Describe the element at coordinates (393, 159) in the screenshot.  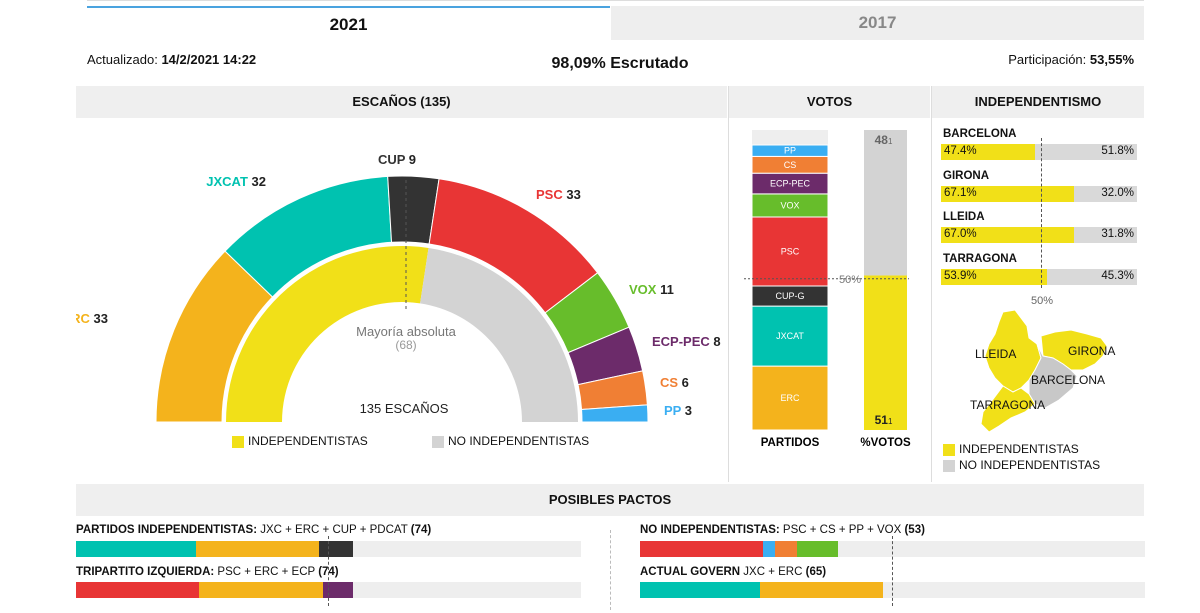
I see `party-name: CUP` at that location.